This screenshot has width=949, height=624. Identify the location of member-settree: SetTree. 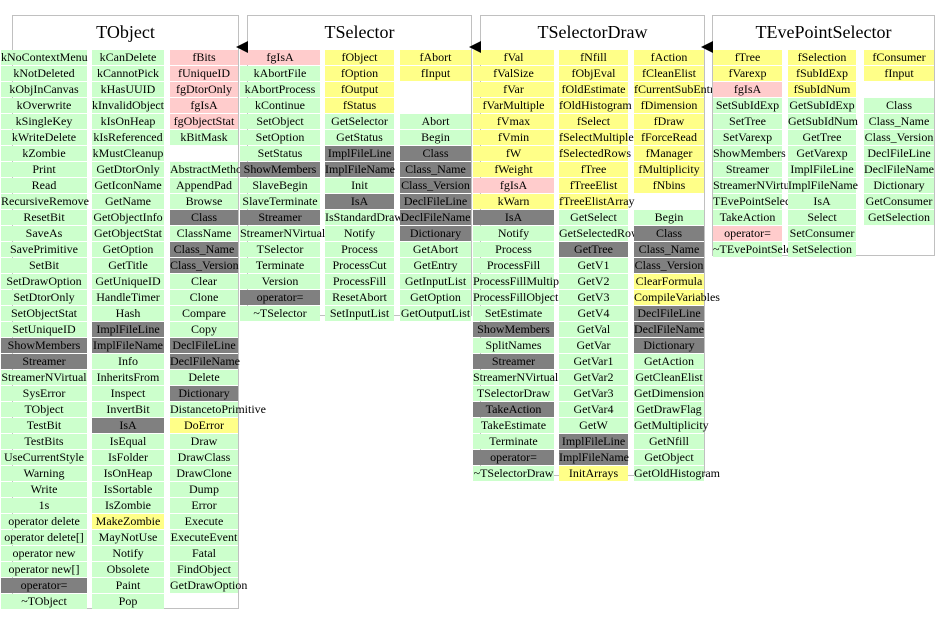
(747, 121).